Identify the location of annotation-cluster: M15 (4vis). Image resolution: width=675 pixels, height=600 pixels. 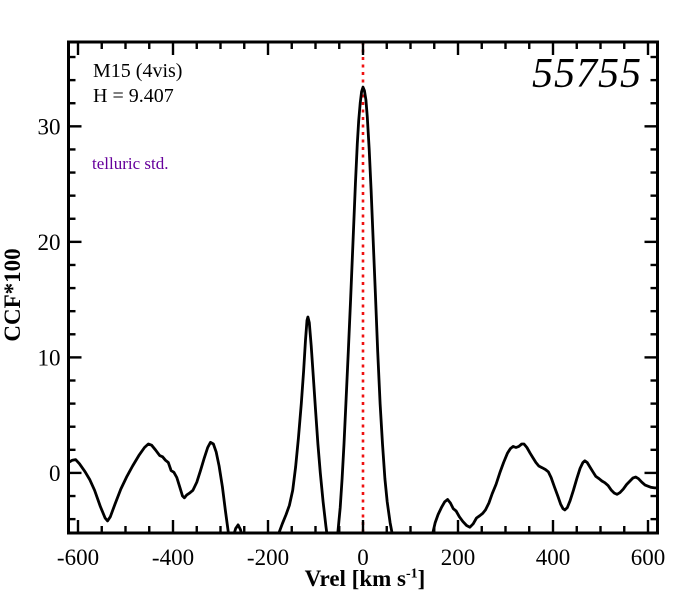
(138, 71).